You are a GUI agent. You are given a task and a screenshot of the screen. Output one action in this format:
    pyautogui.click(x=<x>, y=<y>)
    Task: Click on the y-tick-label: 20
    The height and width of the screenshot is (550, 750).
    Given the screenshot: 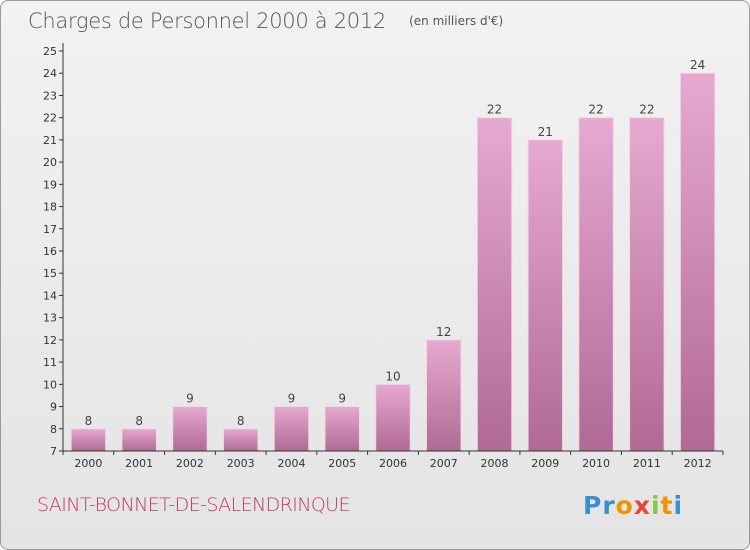 What is the action you would take?
    pyautogui.click(x=50, y=162)
    